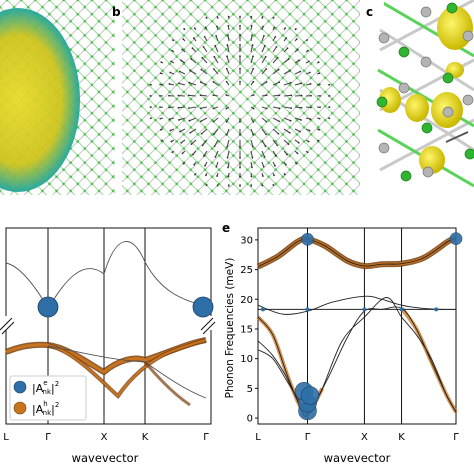 The image size is (474, 474). Describe the element at coordinates (258, 437) in the screenshot. I see `tick-label: L` at that location.